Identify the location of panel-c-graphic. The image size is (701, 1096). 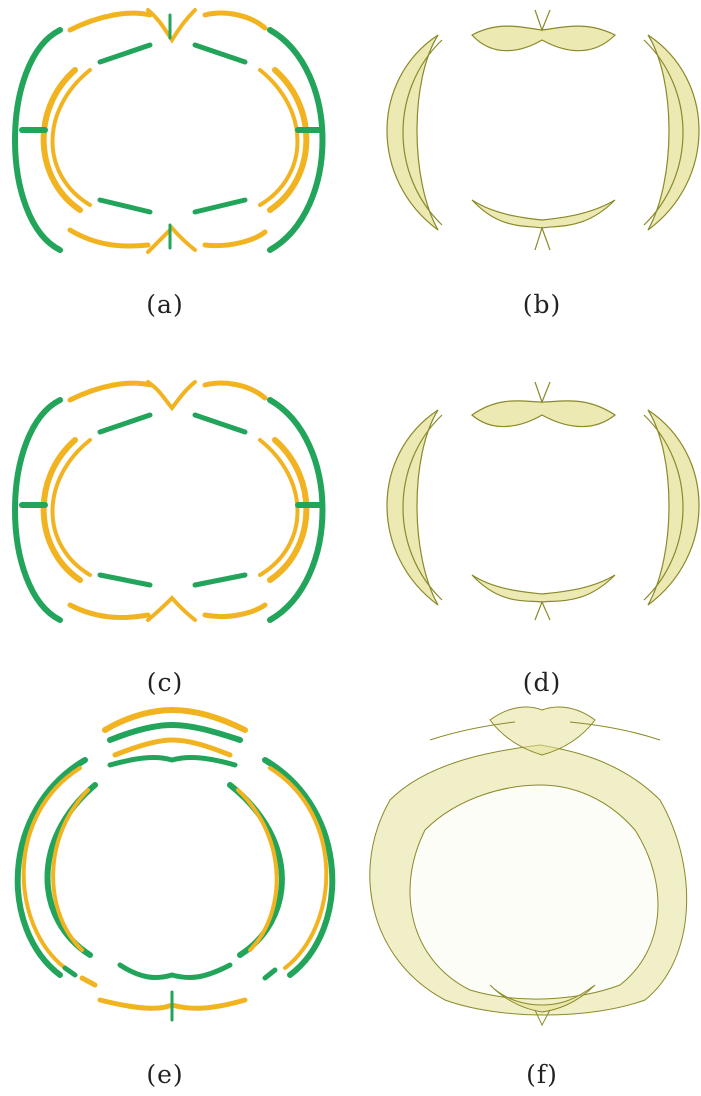
(169, 501).